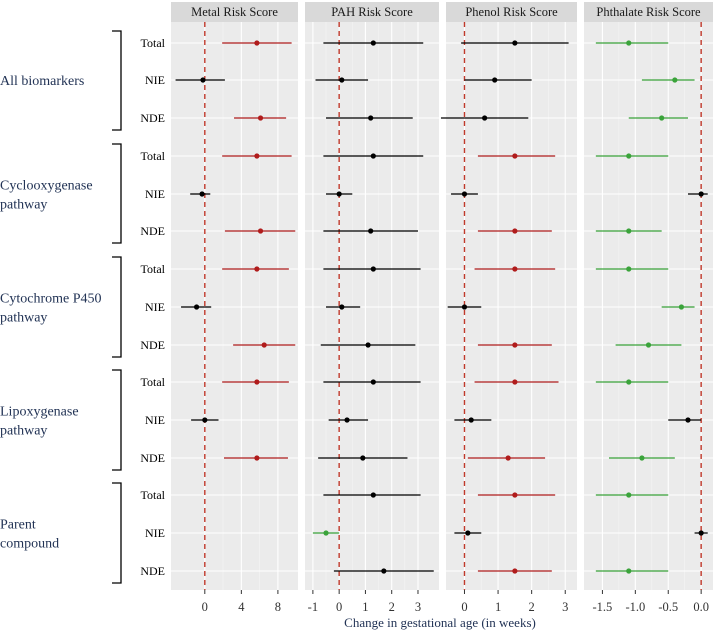 This screenshot has width=717, height=635. I want to click on x-tick-label: 8, so click(278, 607).